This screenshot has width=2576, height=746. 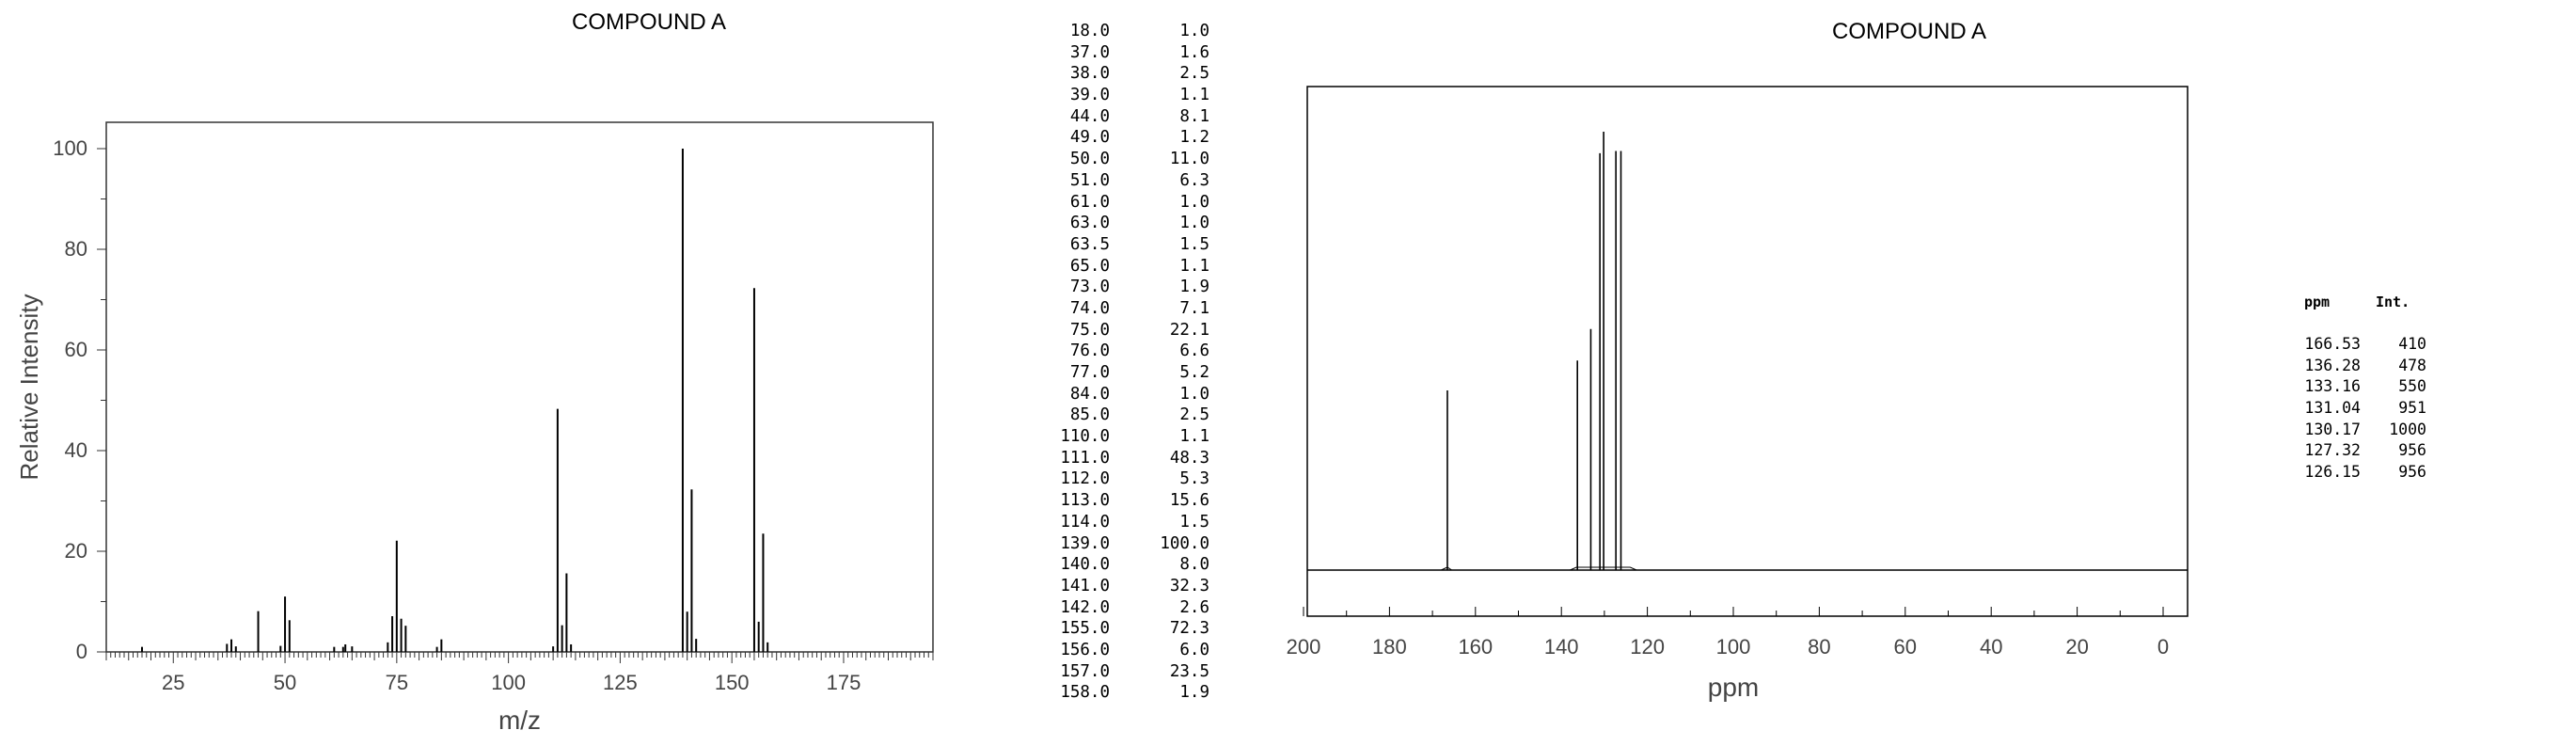 I want to click on mz-cell: 74.0, so click(x=1089, y=308).